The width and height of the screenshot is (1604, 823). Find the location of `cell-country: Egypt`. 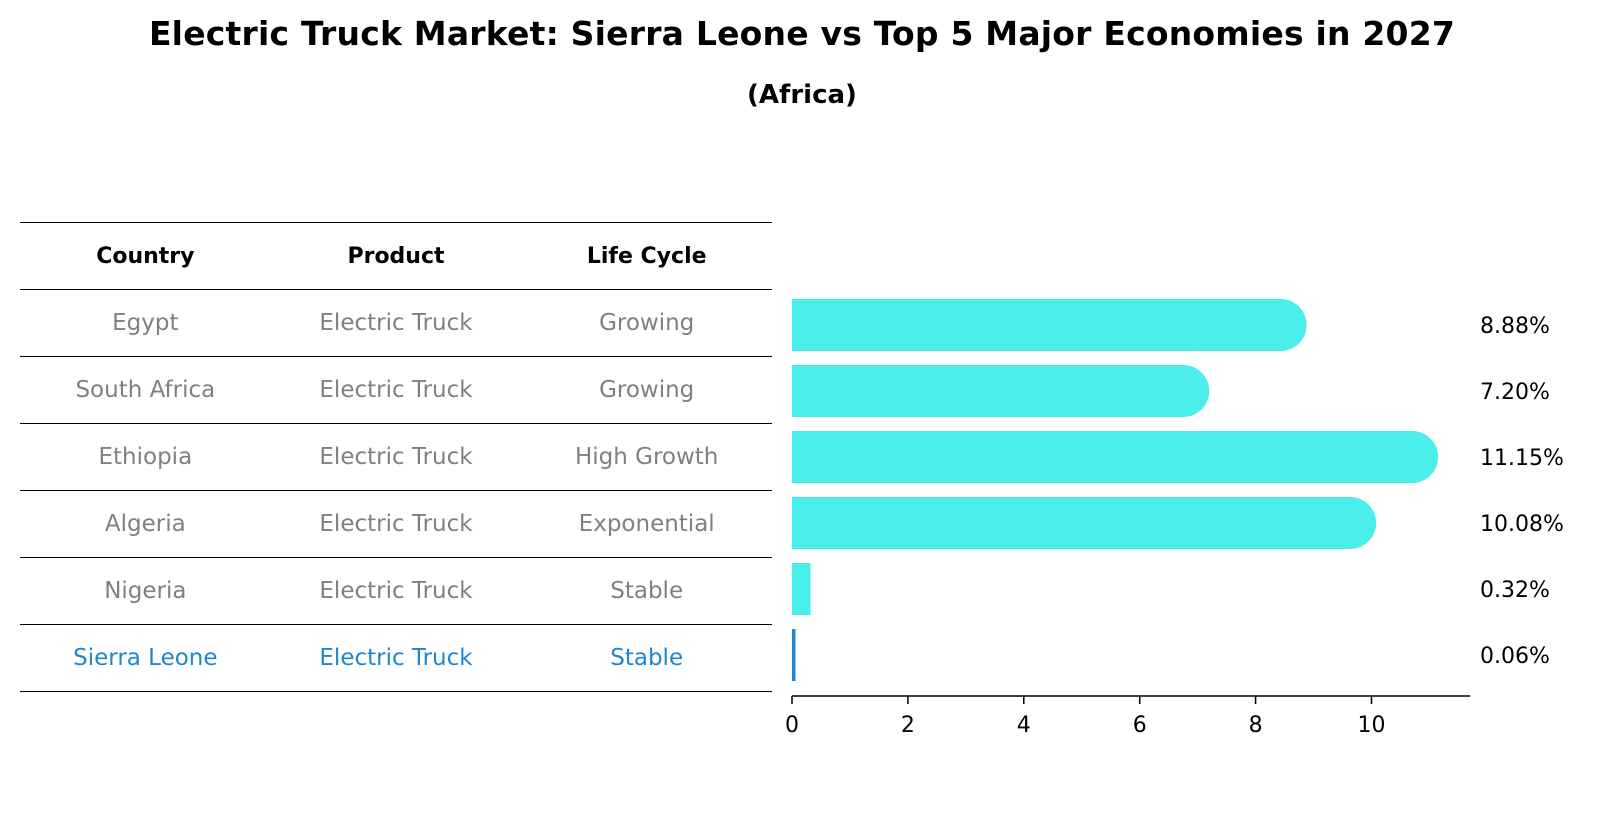

cell-country: Egypt is located at coordinates (145, 323).